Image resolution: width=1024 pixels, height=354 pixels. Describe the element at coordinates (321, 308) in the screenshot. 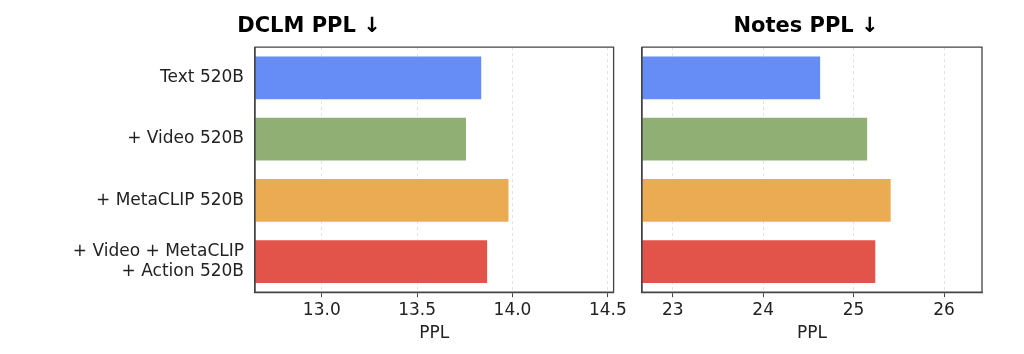

I see `x-tick-label: 13.0` at that location.